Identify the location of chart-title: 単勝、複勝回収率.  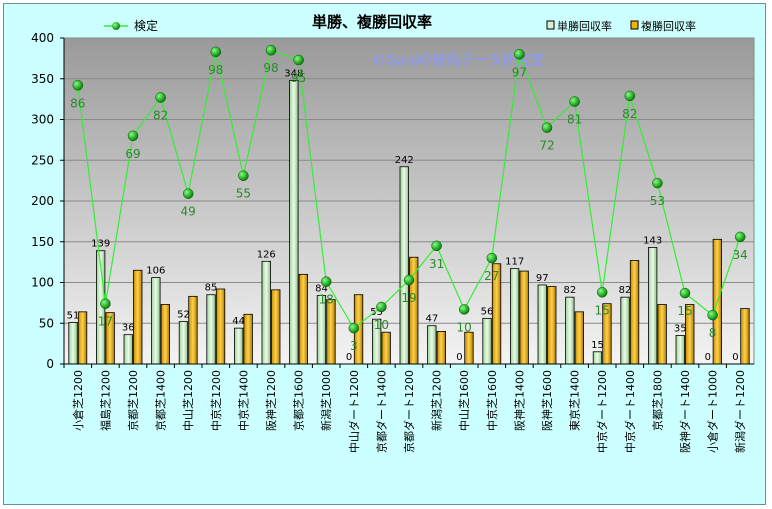
(372, 22).